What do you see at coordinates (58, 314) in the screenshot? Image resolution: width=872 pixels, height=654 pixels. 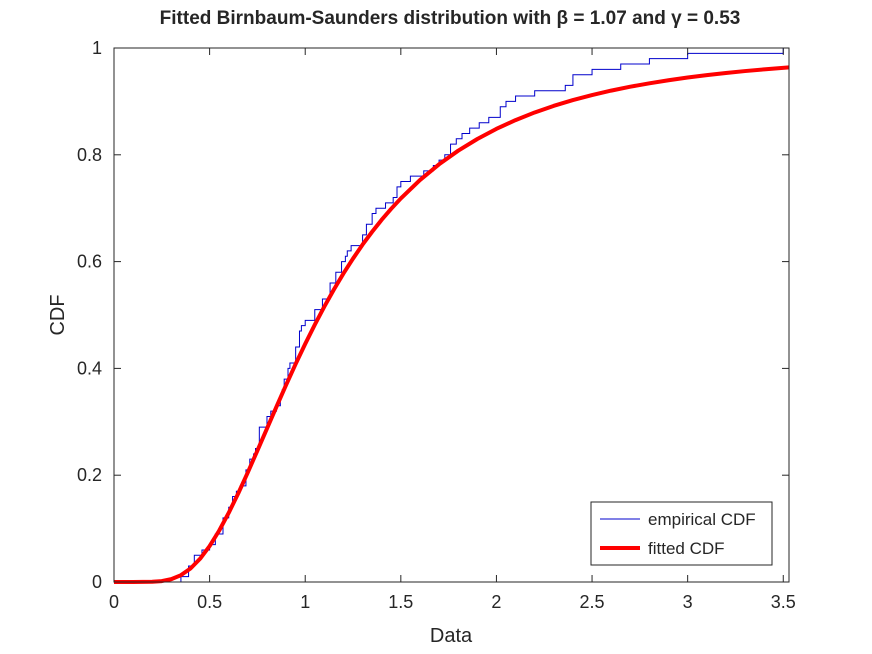 I see `y-axis-label: CDF` at bounding box center [58, 314].